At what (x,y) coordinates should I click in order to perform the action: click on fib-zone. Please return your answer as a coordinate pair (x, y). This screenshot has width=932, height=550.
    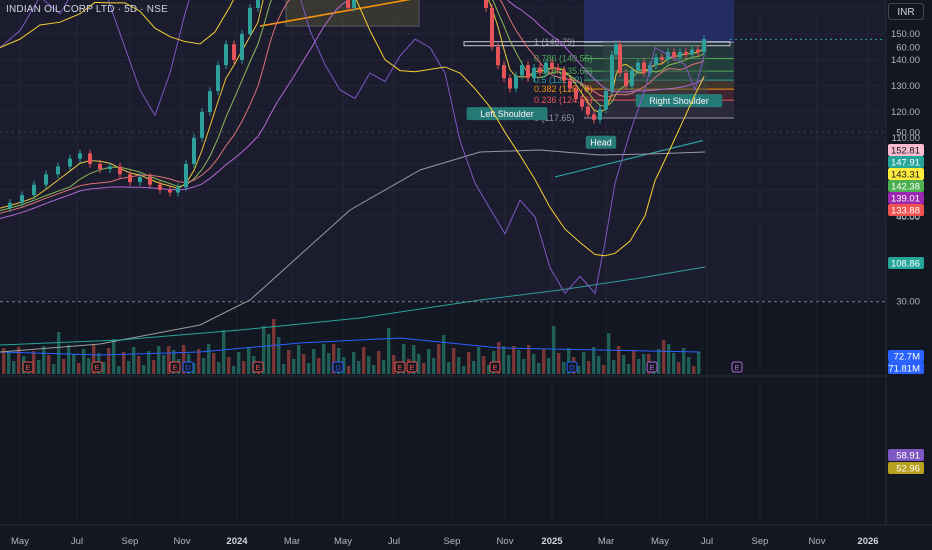
    Looking at the image, I should click on (659, 85).